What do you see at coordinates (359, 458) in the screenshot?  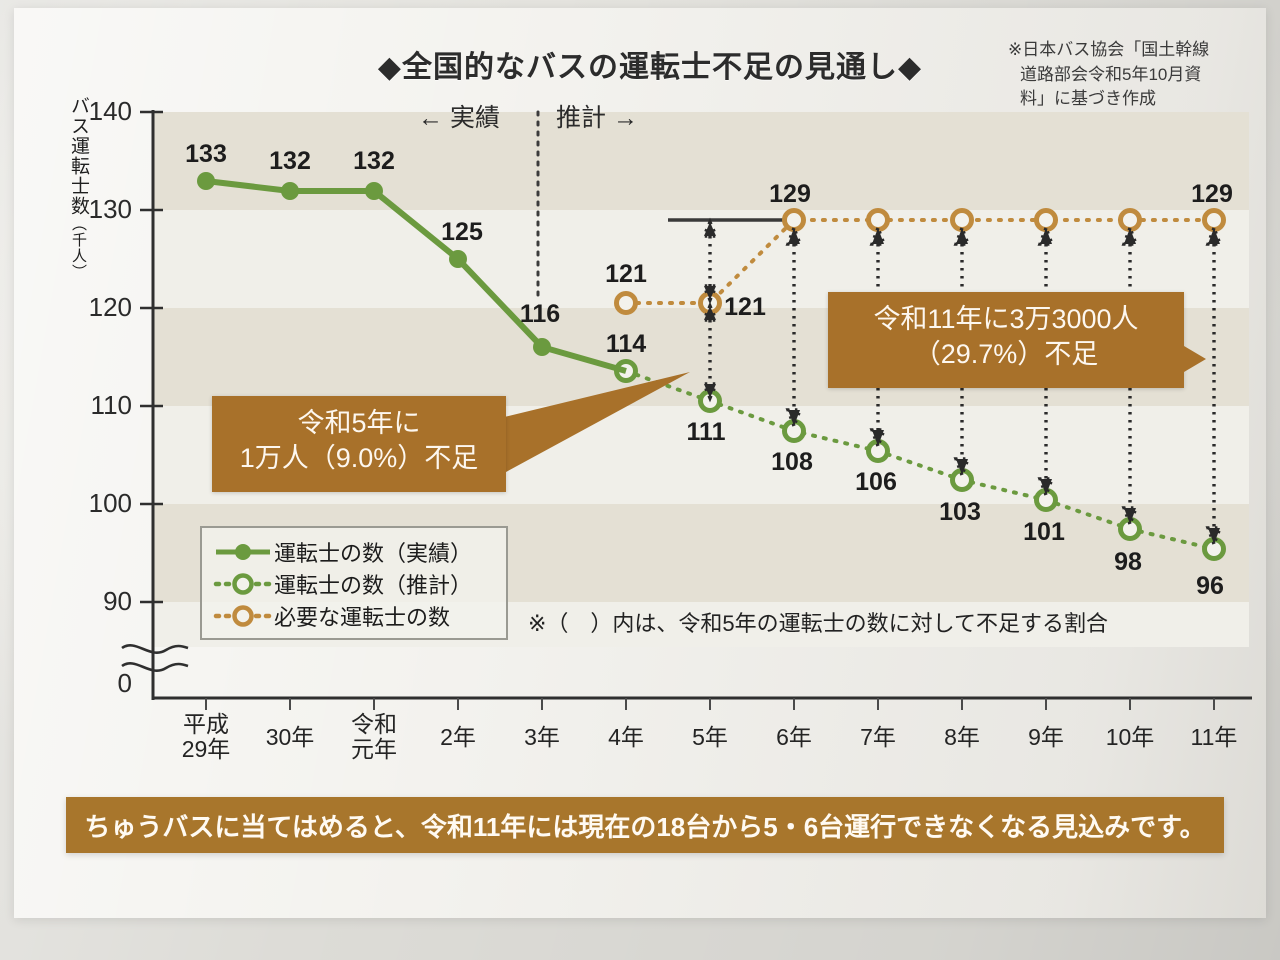 I see `callout-1-line-2: 1万人（9.0%）不足` at bounding box center [359, 458].